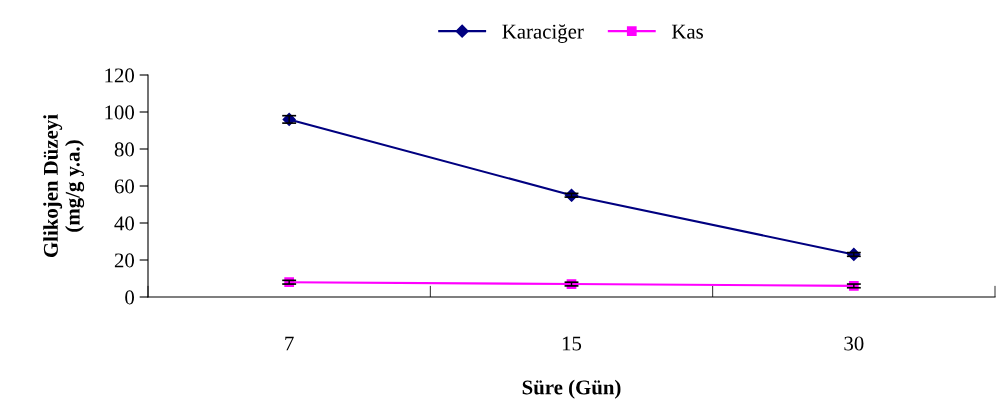 This screenshot has width=1004, height=412. What do you see at coordinates (687, 31) in the screenshot?
I see `legend-label: Kas` at bounding box center [687, 31].